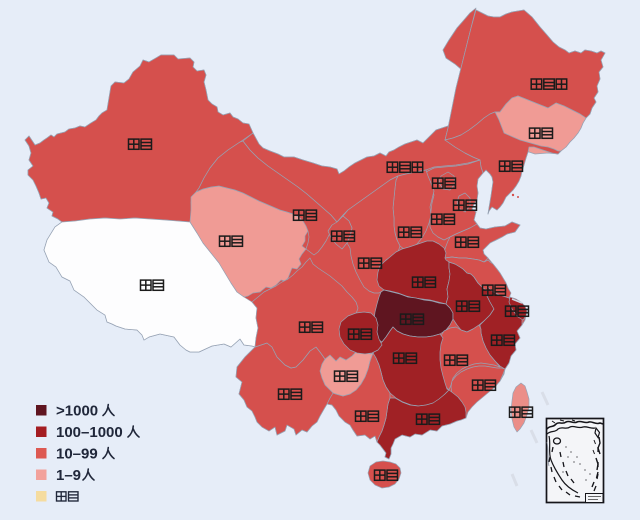  Describe the element at coordinates (68, 475) in the screenshot. I see `svg-text: 1–9` at that location.